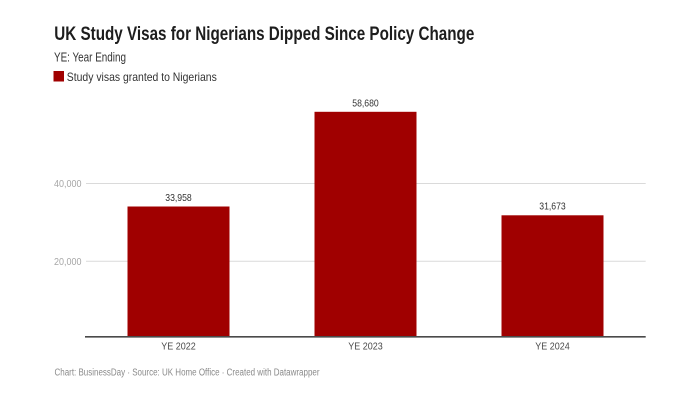 The width and height of the screenshot is (700, 405). Describe the element at coordinates (68, 184) in the screenshot. I see `svg-text: 40,000` at that location.